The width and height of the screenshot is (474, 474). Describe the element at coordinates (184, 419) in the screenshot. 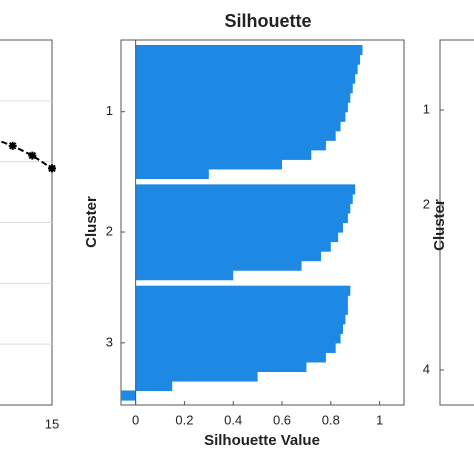

I see `x-tick-label: 0.2` at that location.